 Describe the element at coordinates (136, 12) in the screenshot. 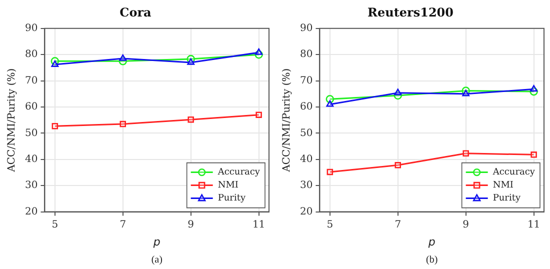

I see `chart-title: Cora` at that location.